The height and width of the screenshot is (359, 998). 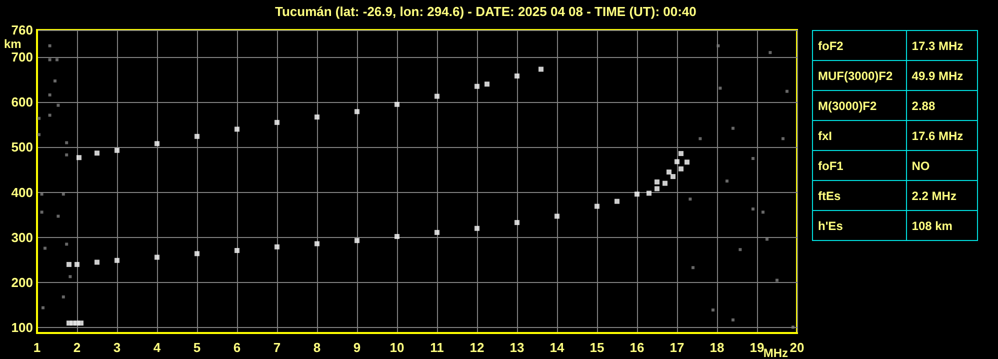 What do you see at coordinates (397, 347) in the screenshot?
I see `x-tick-label: 10` at bounding box center [397, 347].